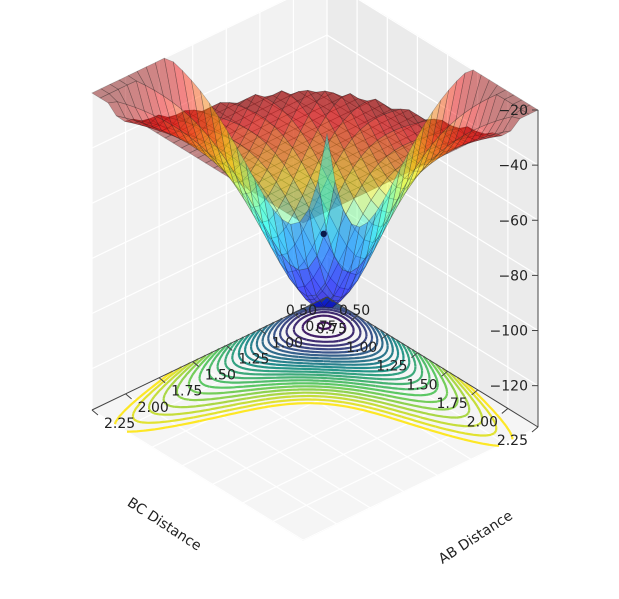  What do you see at coordinates (513, 166) in the screenshot?
I see `z-tick-label: −40` at bounding box center [513, 166].